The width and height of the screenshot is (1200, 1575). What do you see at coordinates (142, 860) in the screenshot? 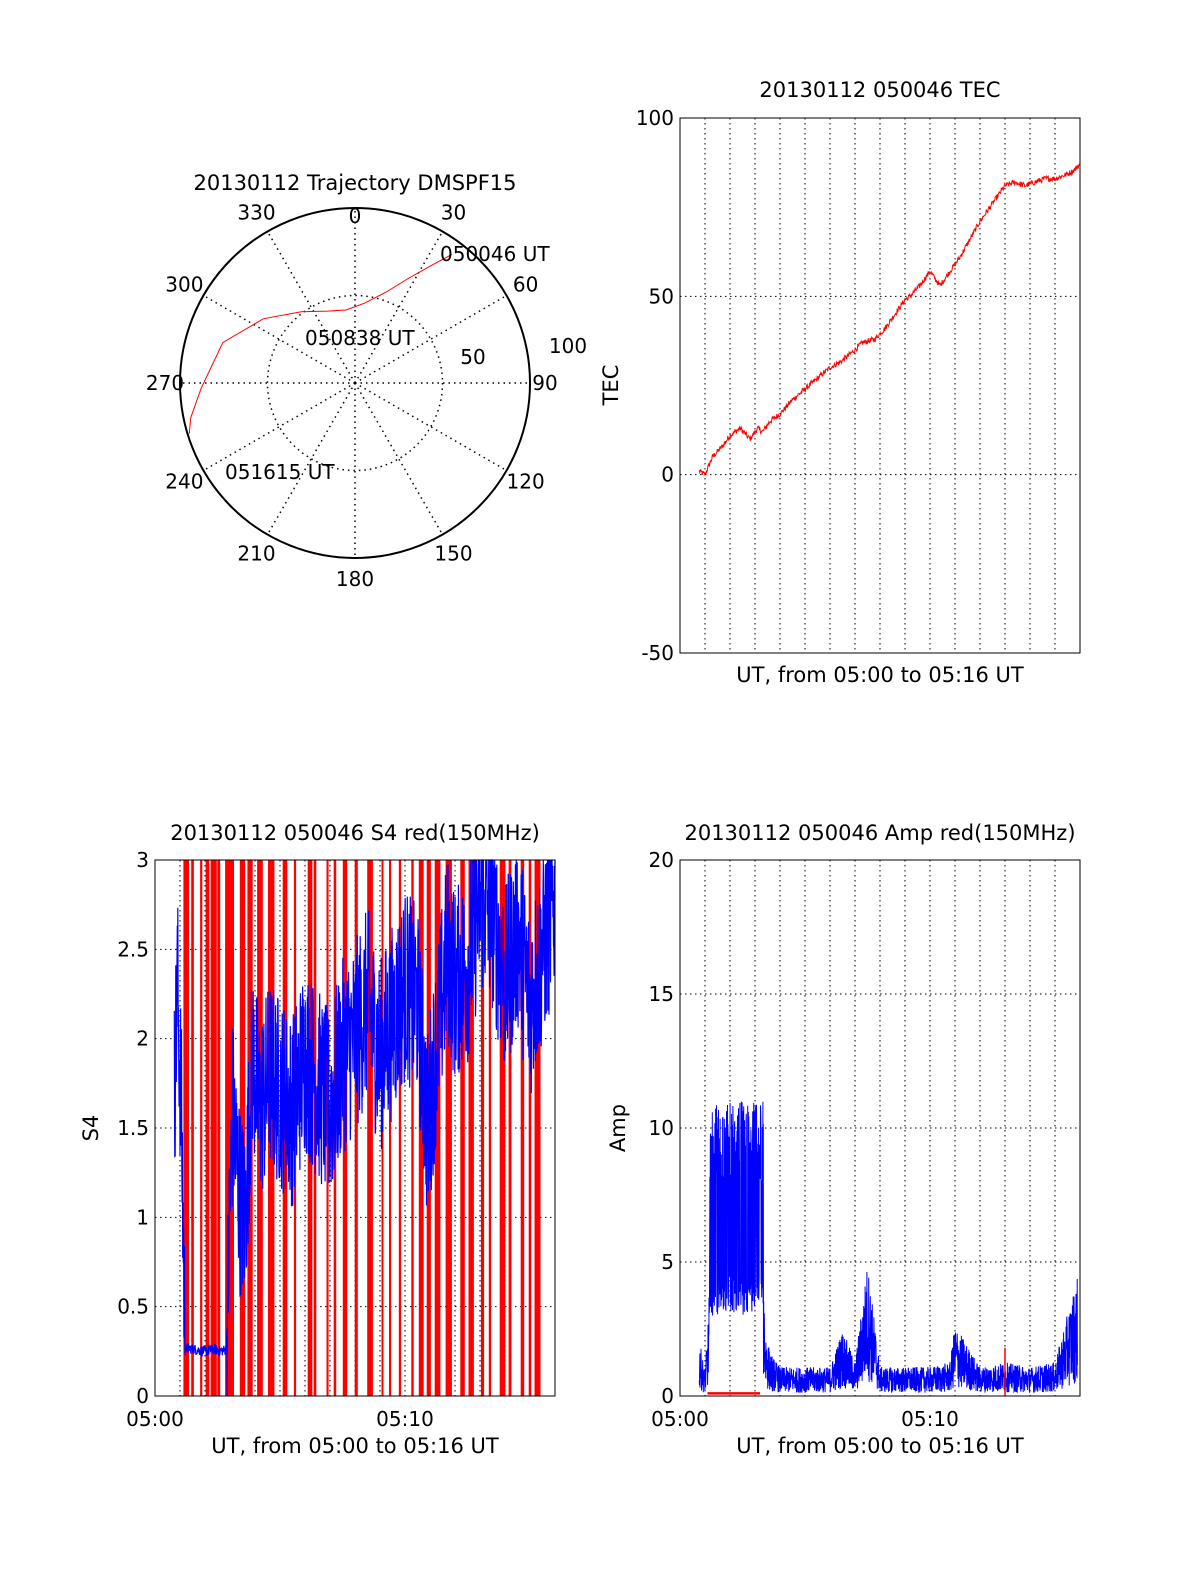
I see `y-tick-label: 3` at bounding box center [142, 860].